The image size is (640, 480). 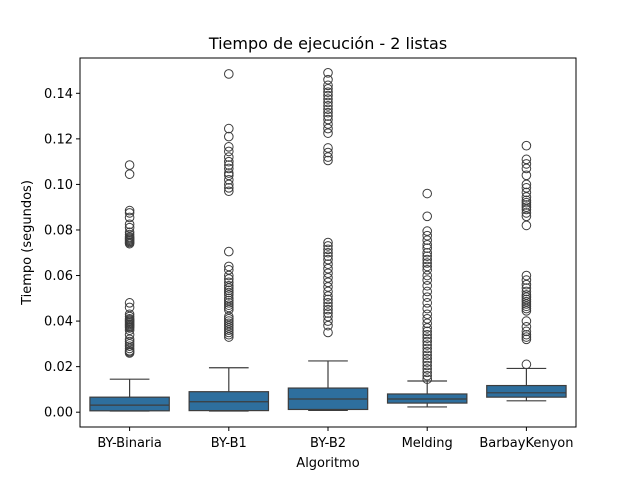 What do you see at coordinates (58, 139) in the screenshot?
I see `y-tick-label: 0.12` at bounding box center [58, 139].